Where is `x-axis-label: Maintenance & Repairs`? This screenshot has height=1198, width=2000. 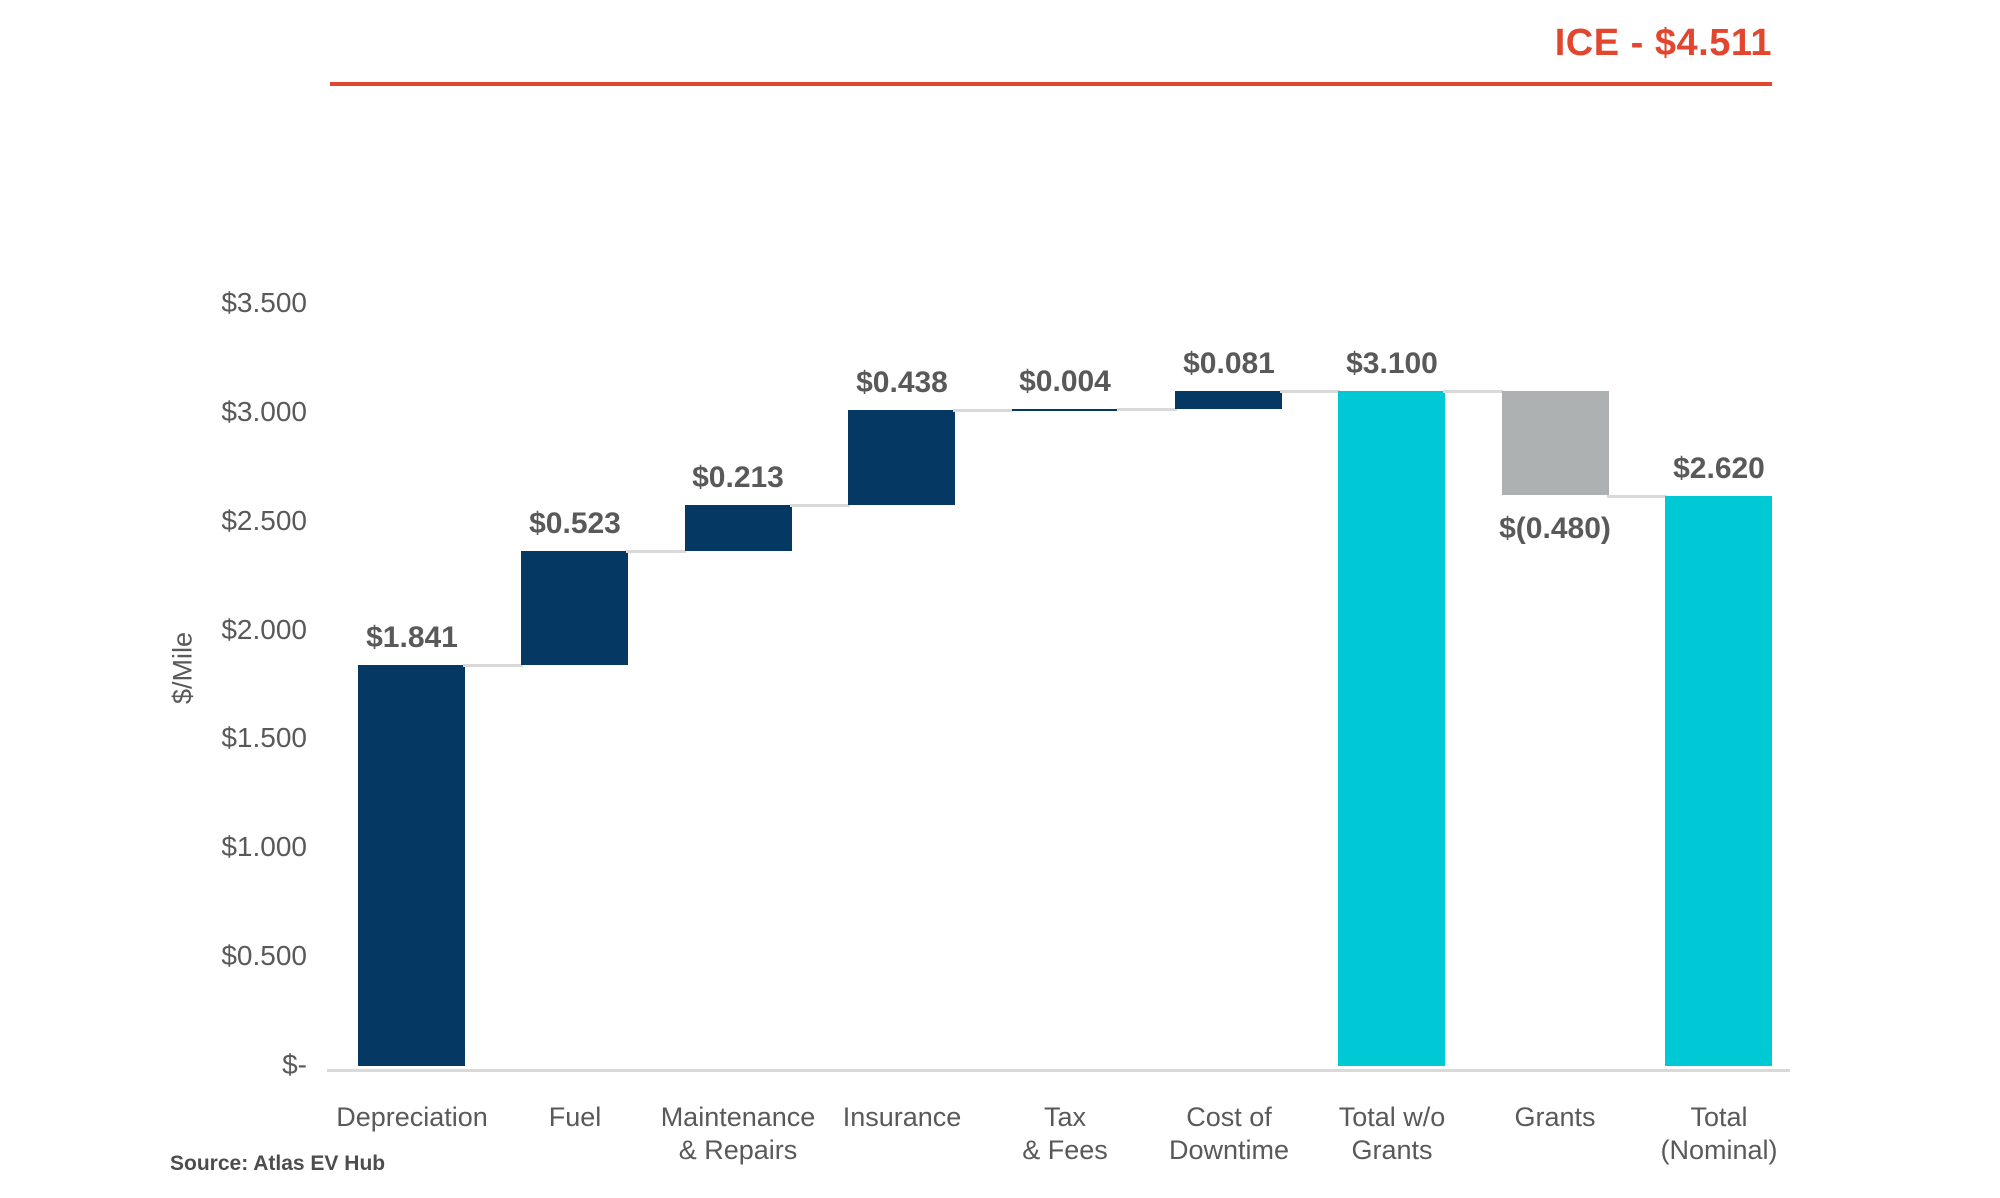
x-axis-label: Maintenance & Repairs is located at coordinates (738, 1134).